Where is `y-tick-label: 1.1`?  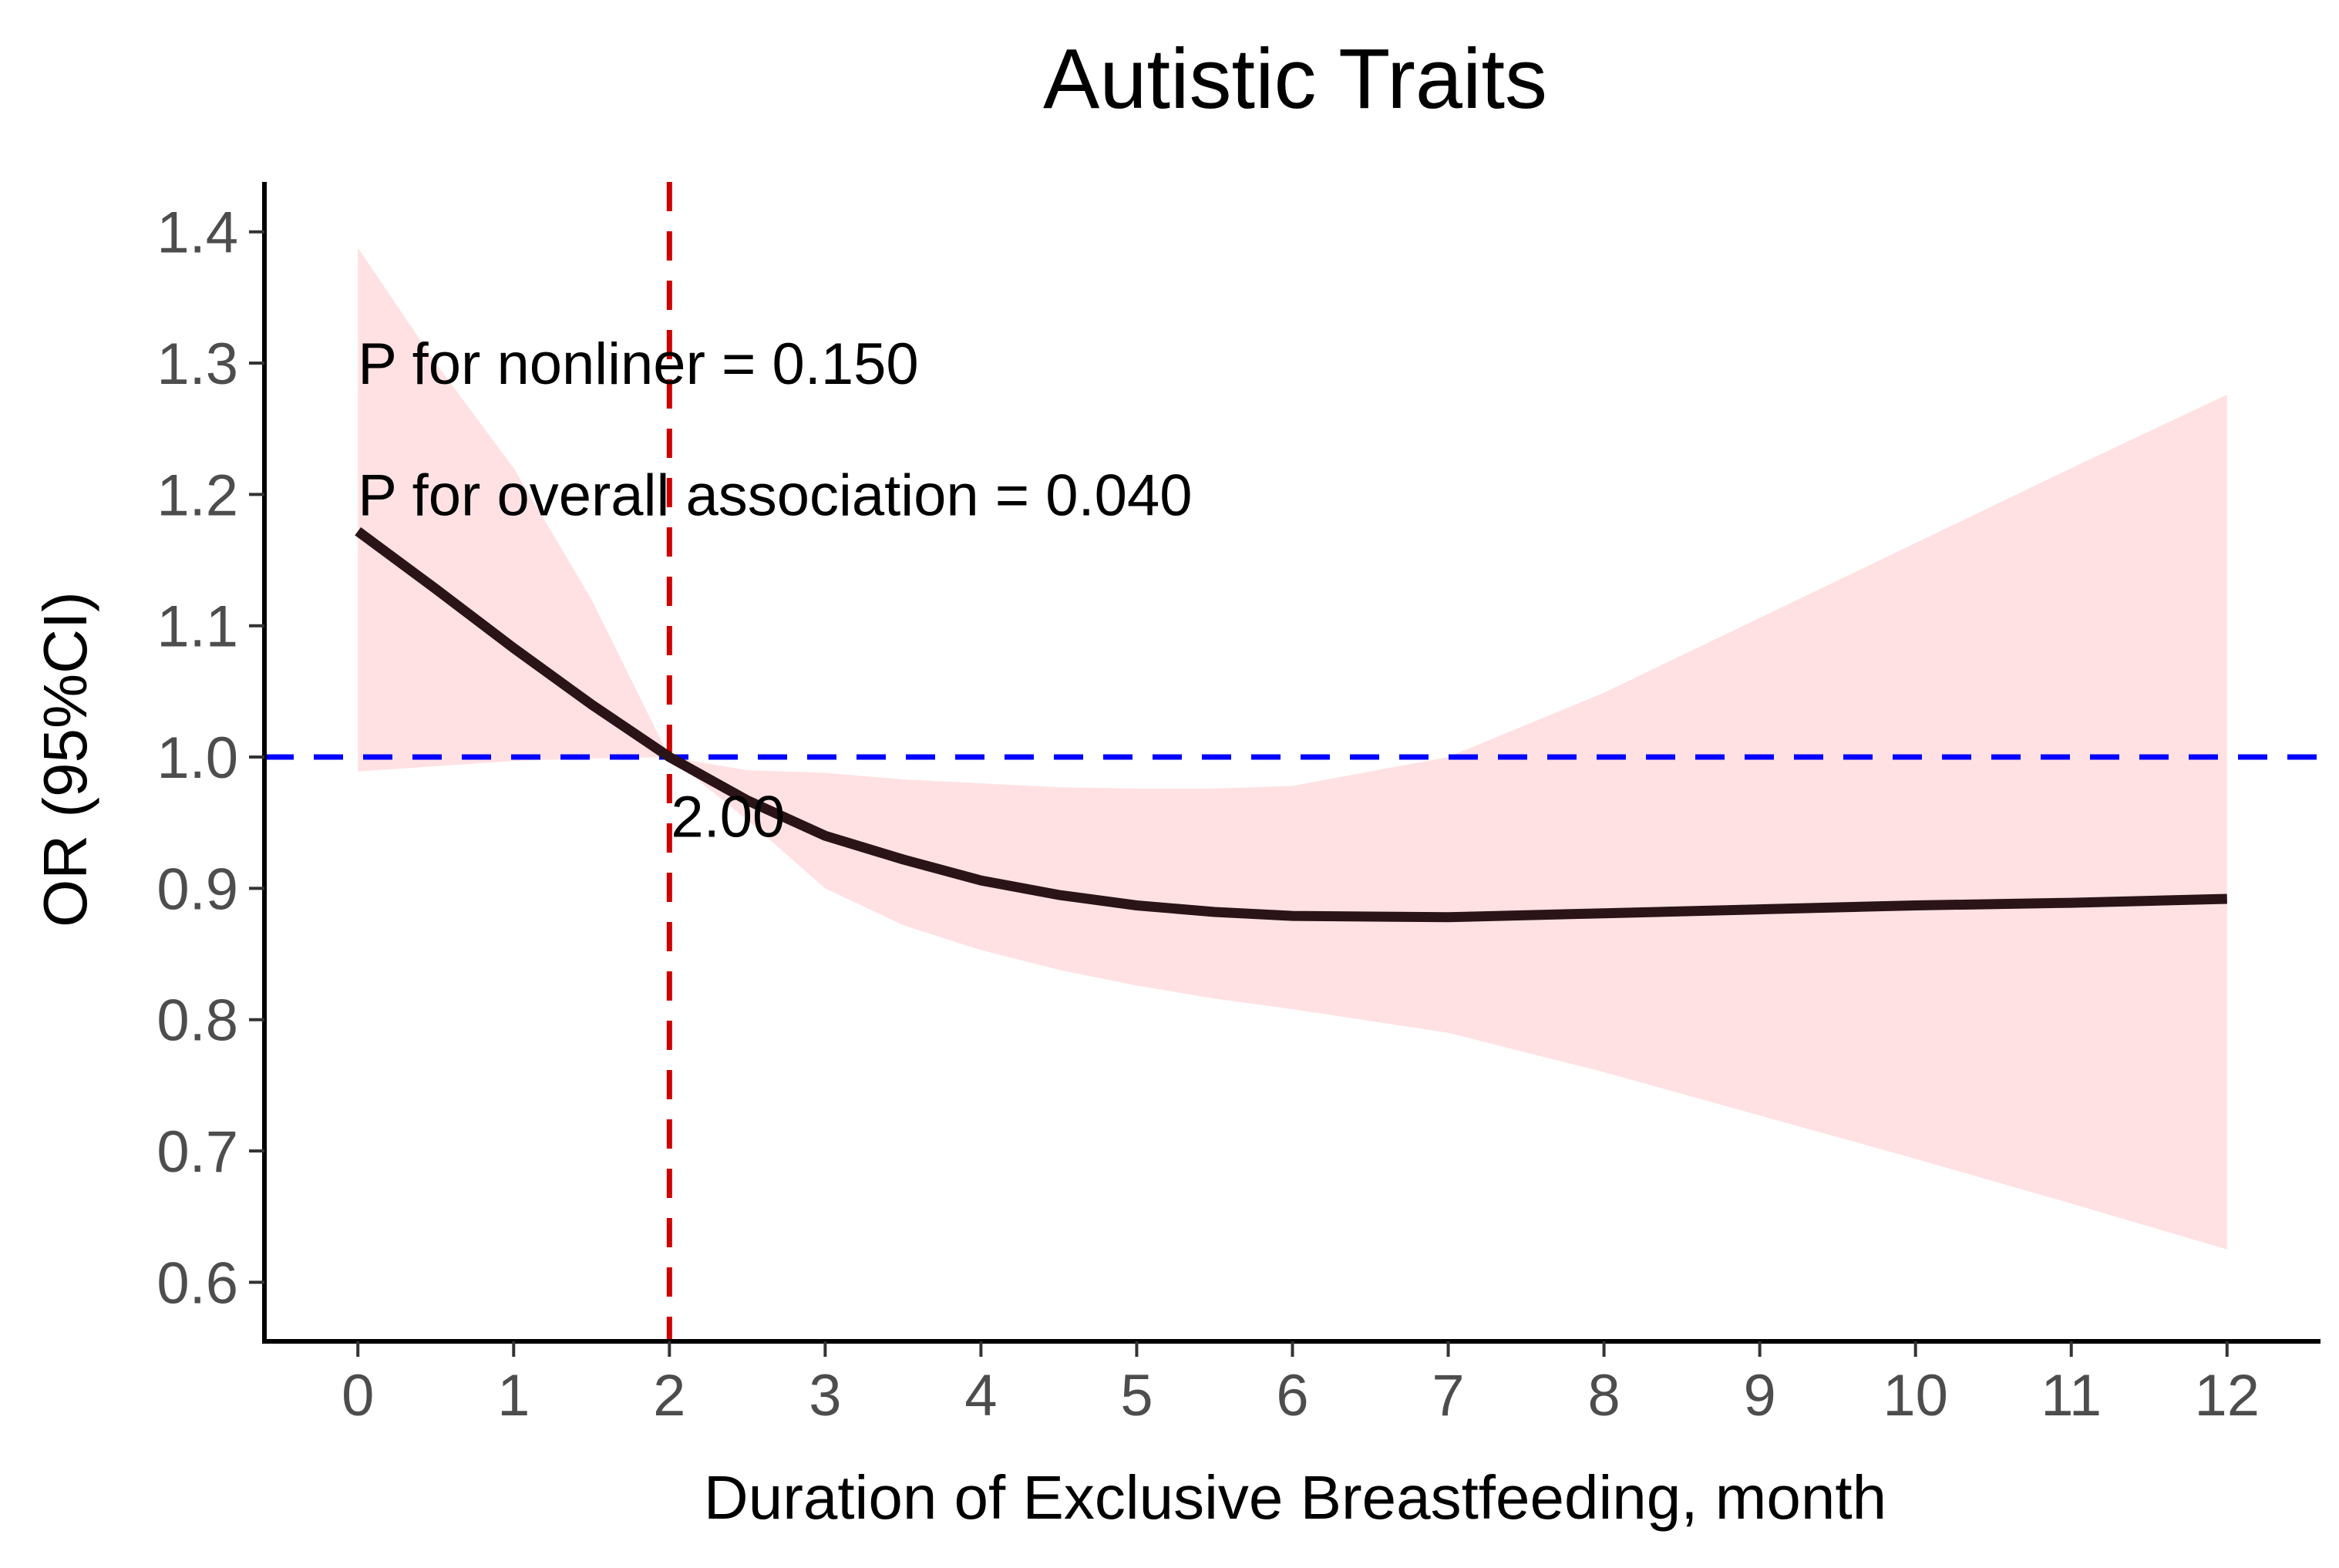 y-tick-label: 1.1 is located at coordinates (197, 627).